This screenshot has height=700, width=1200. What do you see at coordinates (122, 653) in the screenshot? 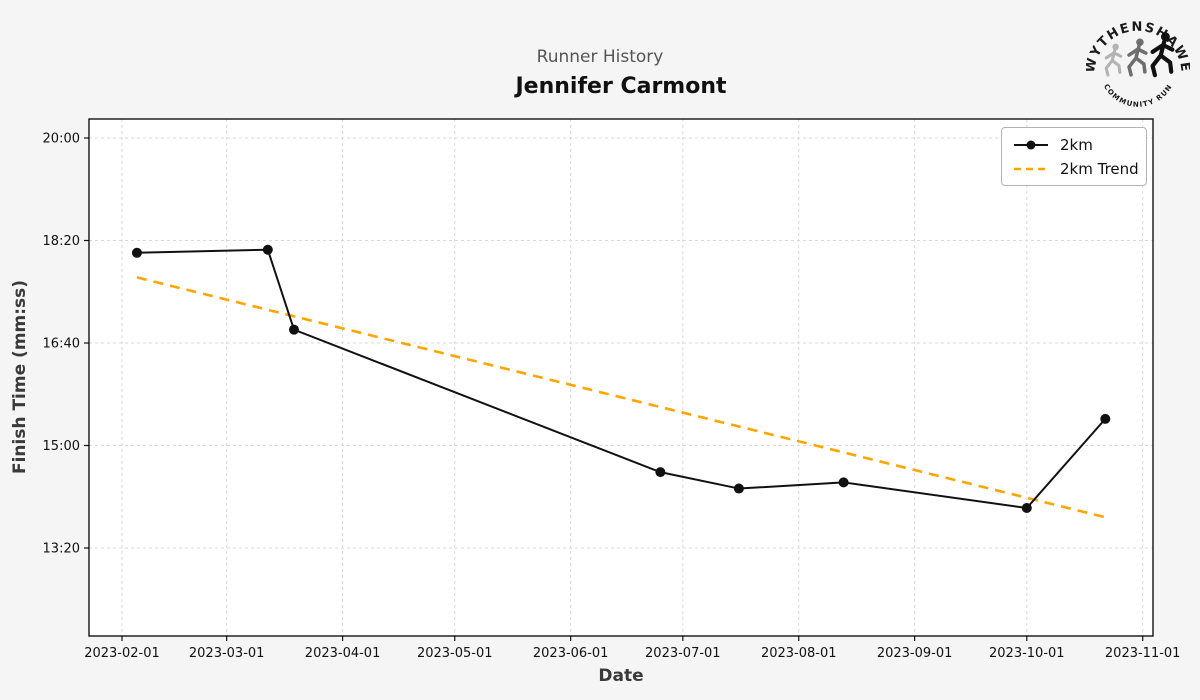
I see `x-tick-label: 2023-02-01` at bounding box center [122, 653].